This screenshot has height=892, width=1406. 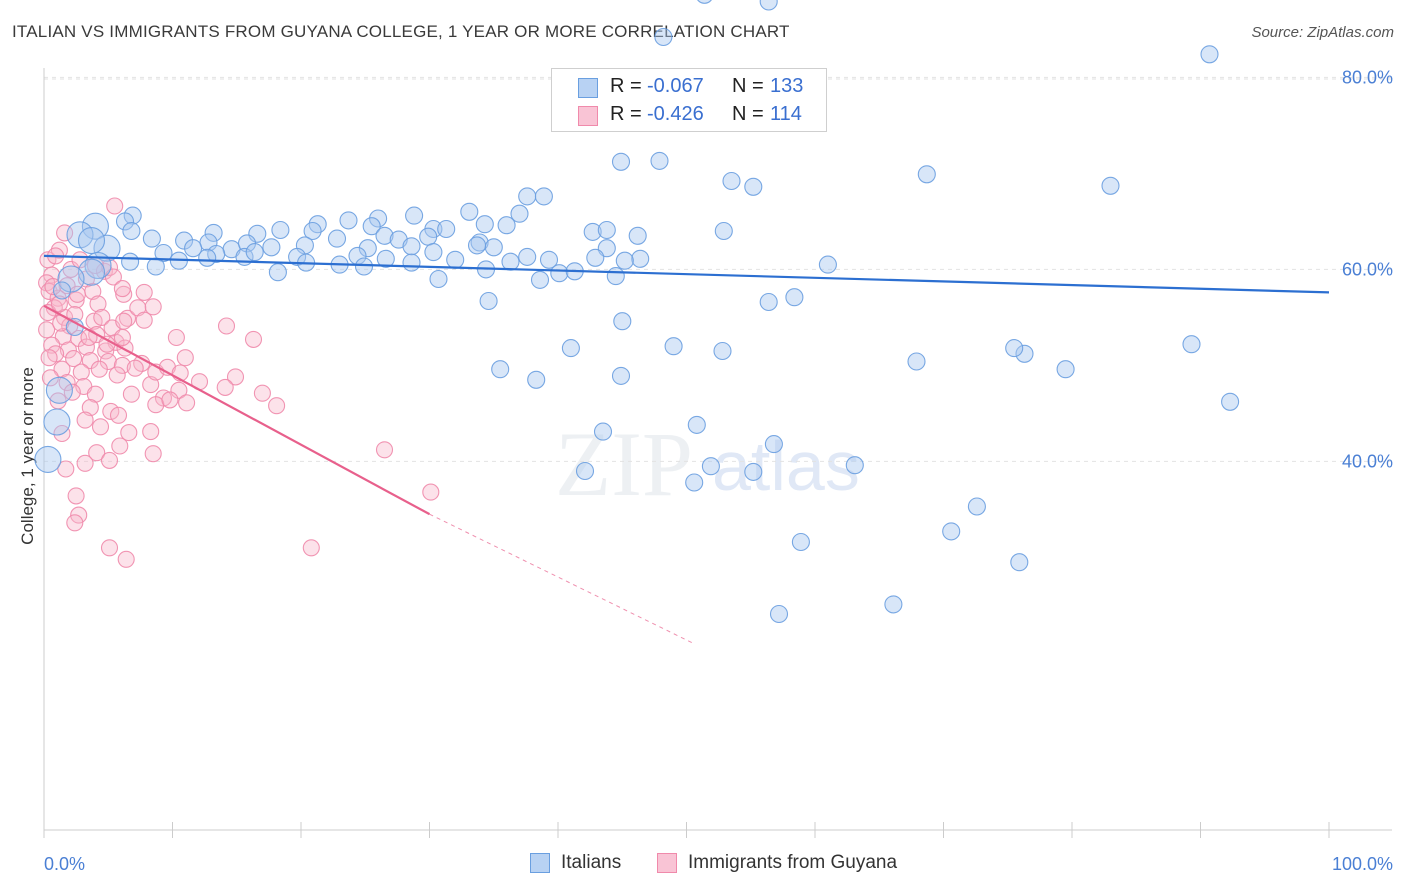 I want to click on guyana-swatch, so click(x=588, y=116).